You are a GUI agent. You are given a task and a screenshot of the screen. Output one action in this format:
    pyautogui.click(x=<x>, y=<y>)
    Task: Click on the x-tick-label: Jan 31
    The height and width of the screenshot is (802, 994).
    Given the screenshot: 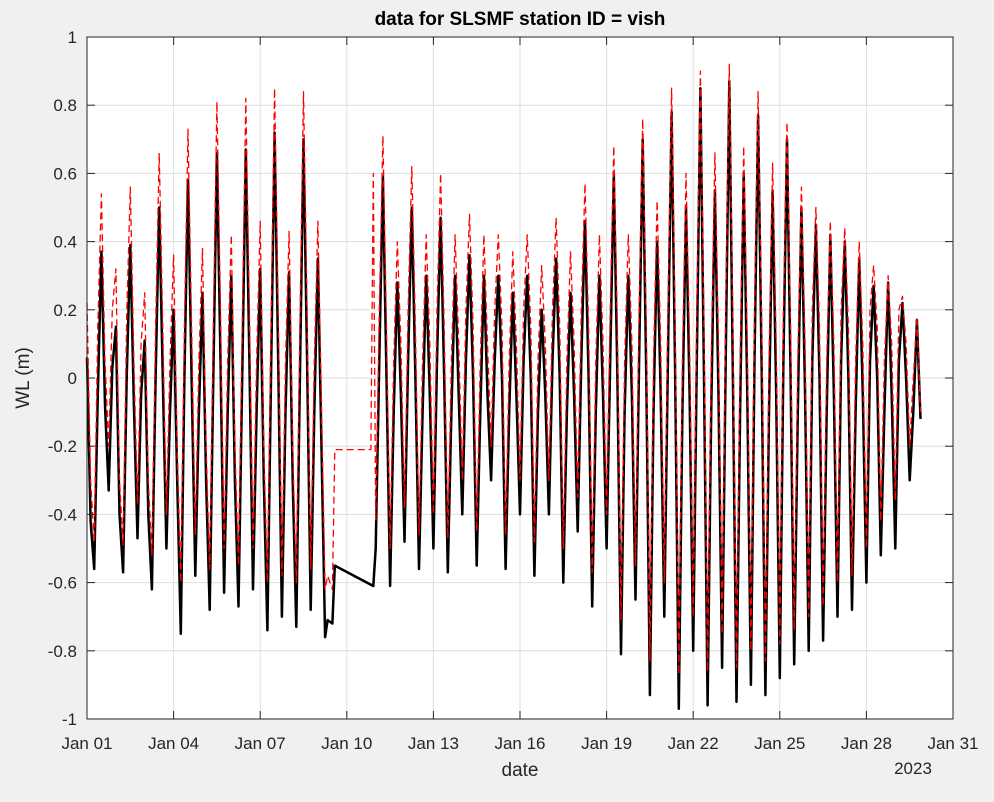 What is the action you would take?
    pyautogui.click(x=952, y=743)
    